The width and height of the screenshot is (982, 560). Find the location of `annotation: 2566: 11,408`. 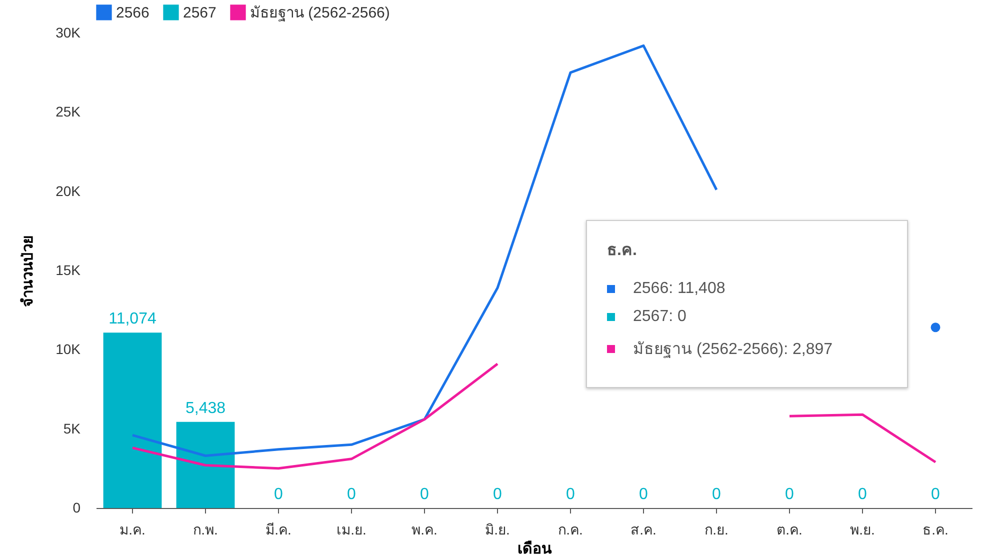

annotation: 2566: 11,408 is located at coordinates (679, 289).